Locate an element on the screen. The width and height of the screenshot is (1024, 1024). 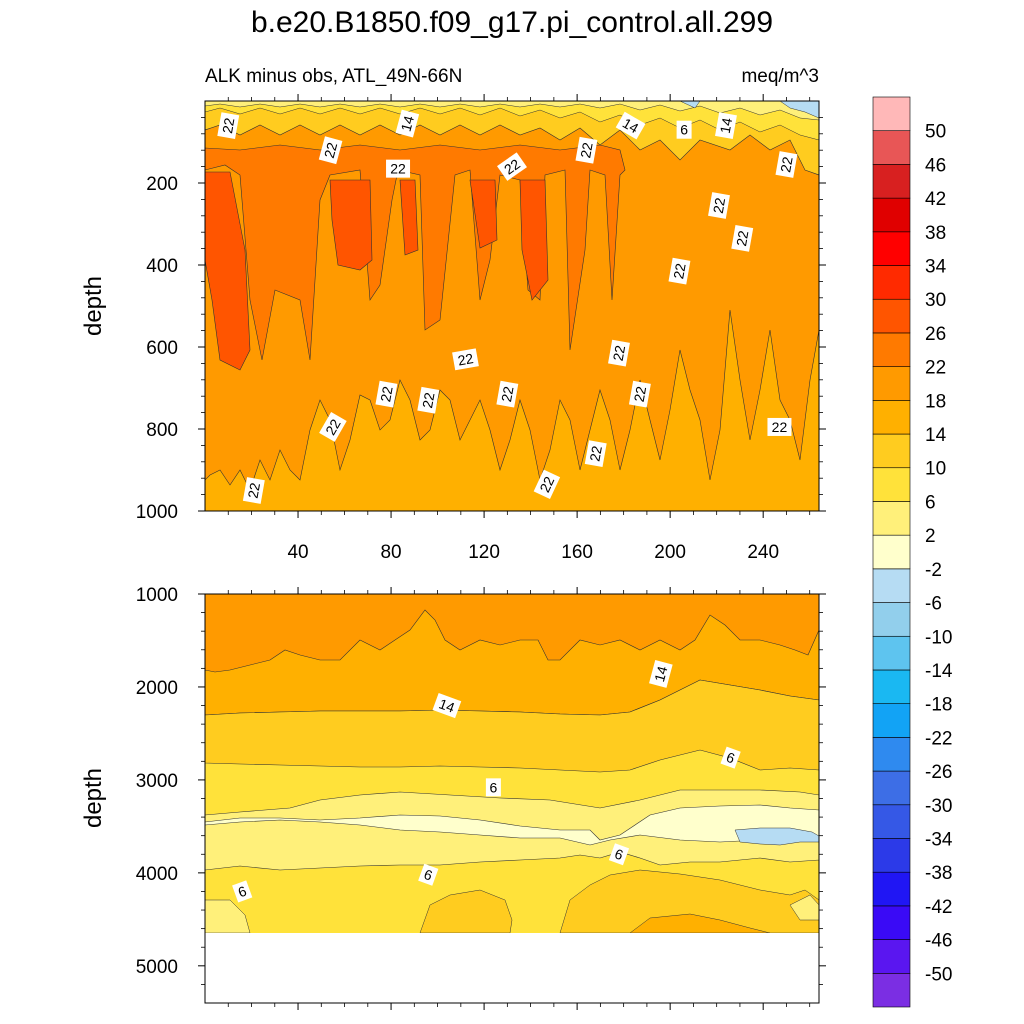
y-tick-label: 2000 is located at coordinates (157, 688).